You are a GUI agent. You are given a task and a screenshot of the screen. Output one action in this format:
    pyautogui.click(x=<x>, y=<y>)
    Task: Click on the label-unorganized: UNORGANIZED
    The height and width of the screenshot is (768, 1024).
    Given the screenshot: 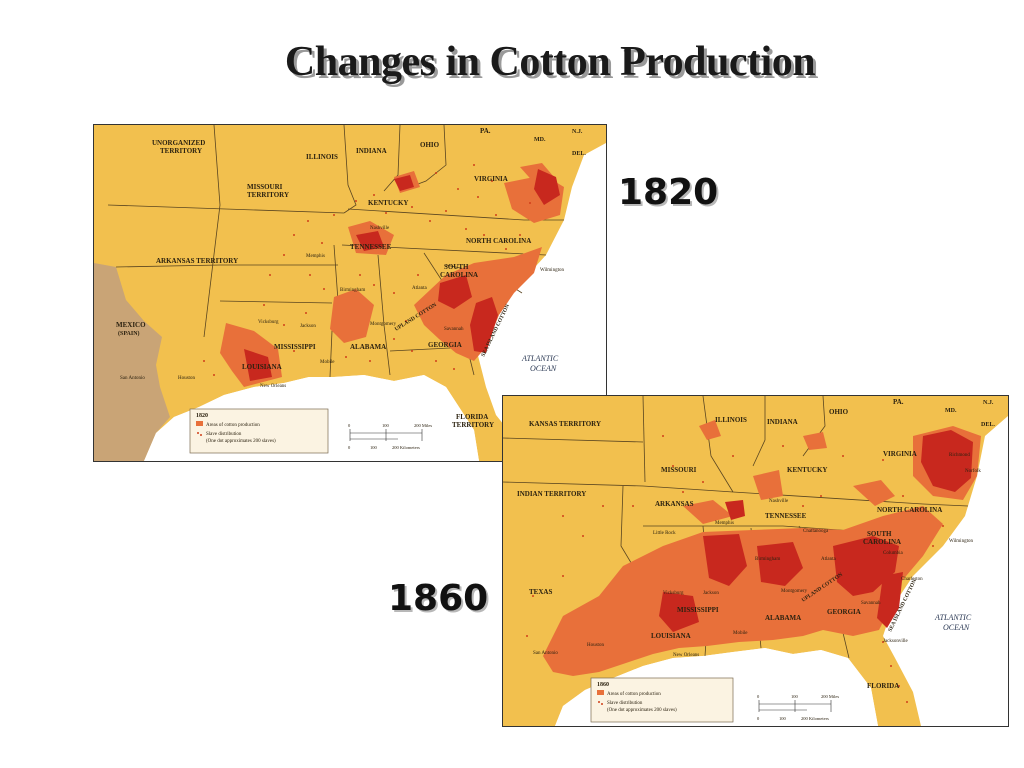 What is the action you would take?
    pyautogui.click(x=178, y=143)
    